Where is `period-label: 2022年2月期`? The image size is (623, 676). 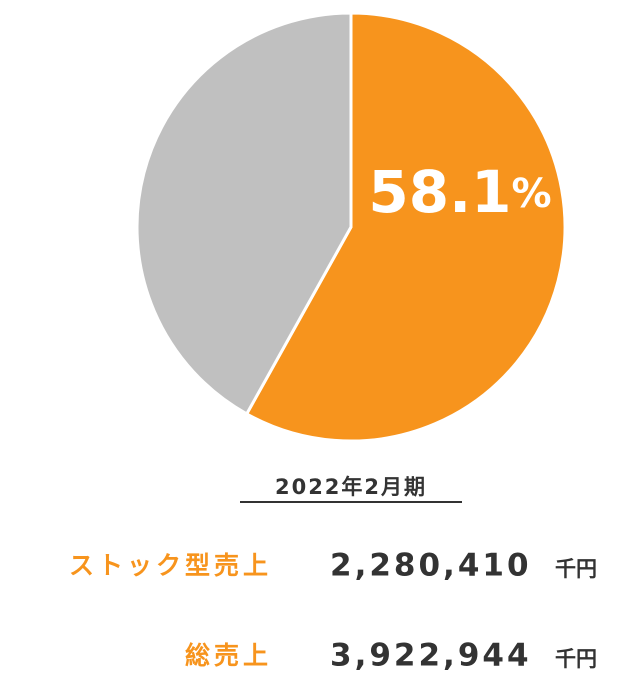 period-label: 2022年2月期 is located at coordinates (351, 487).